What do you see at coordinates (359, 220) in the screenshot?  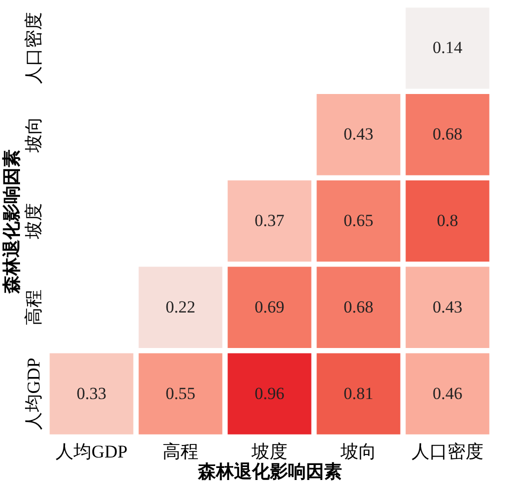 I see `data-label: 0.65` at bounding box center [359, 220].